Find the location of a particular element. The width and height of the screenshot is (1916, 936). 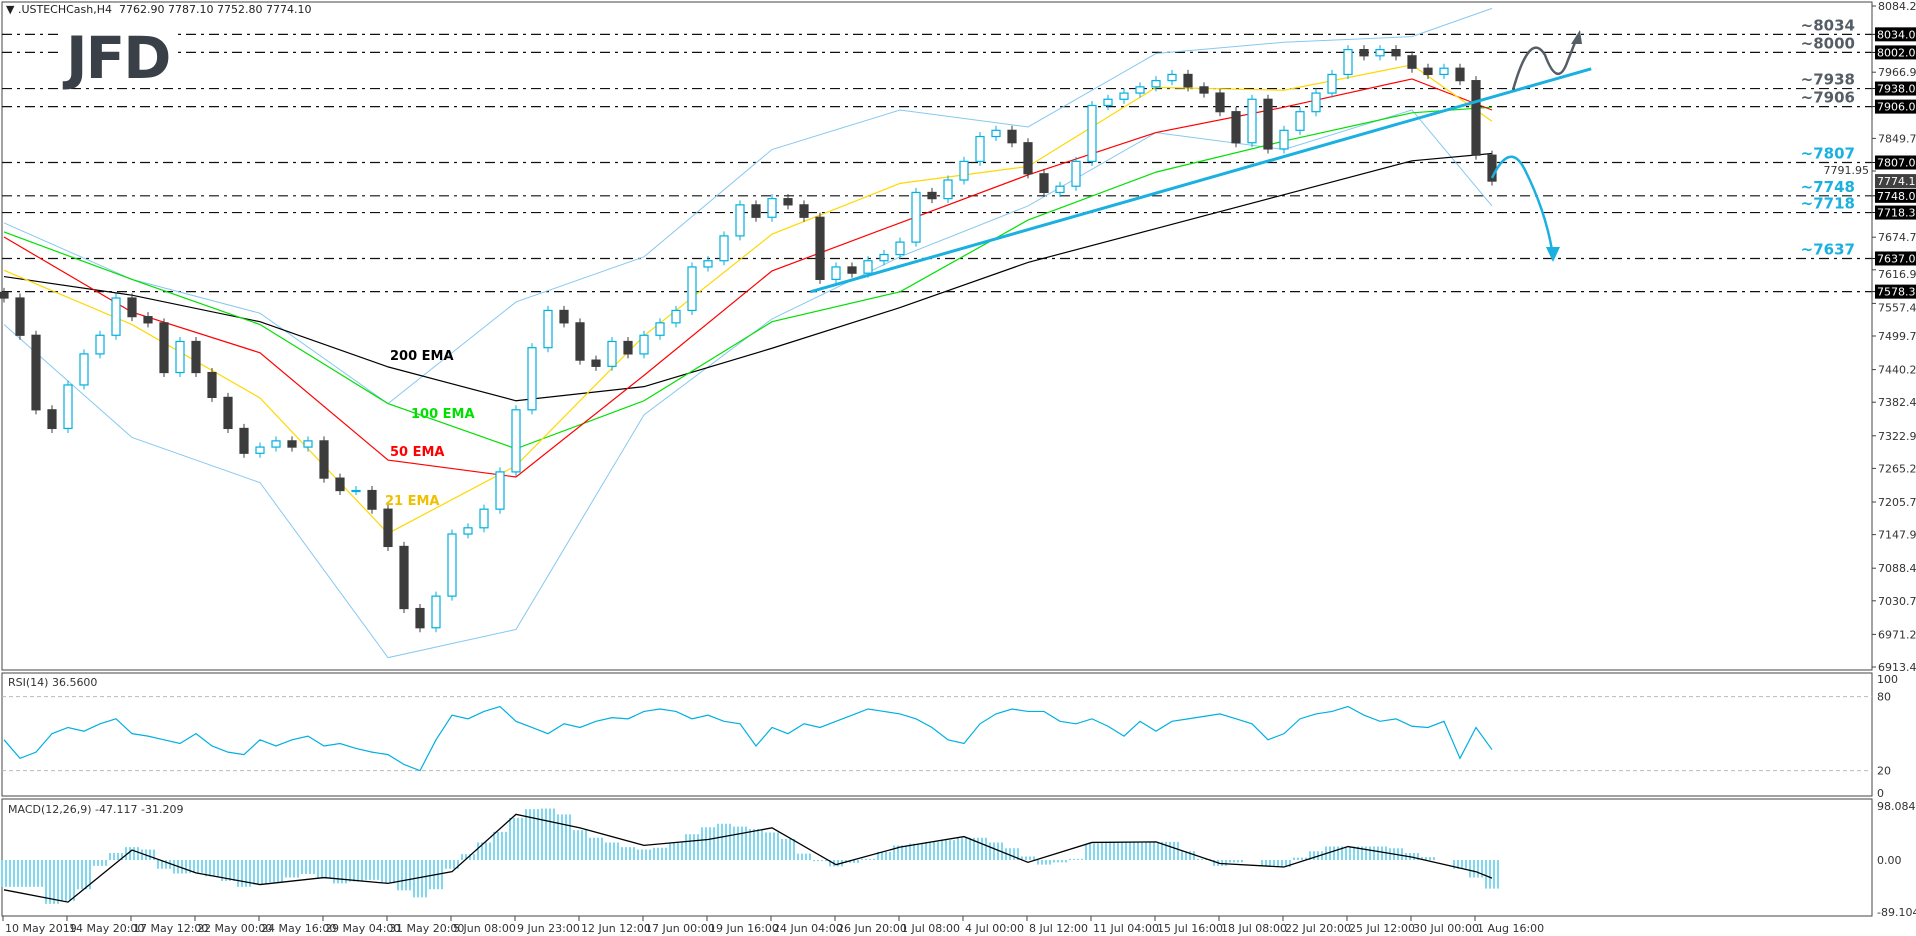

macd-signal-line is located at coordinates (748, 858).